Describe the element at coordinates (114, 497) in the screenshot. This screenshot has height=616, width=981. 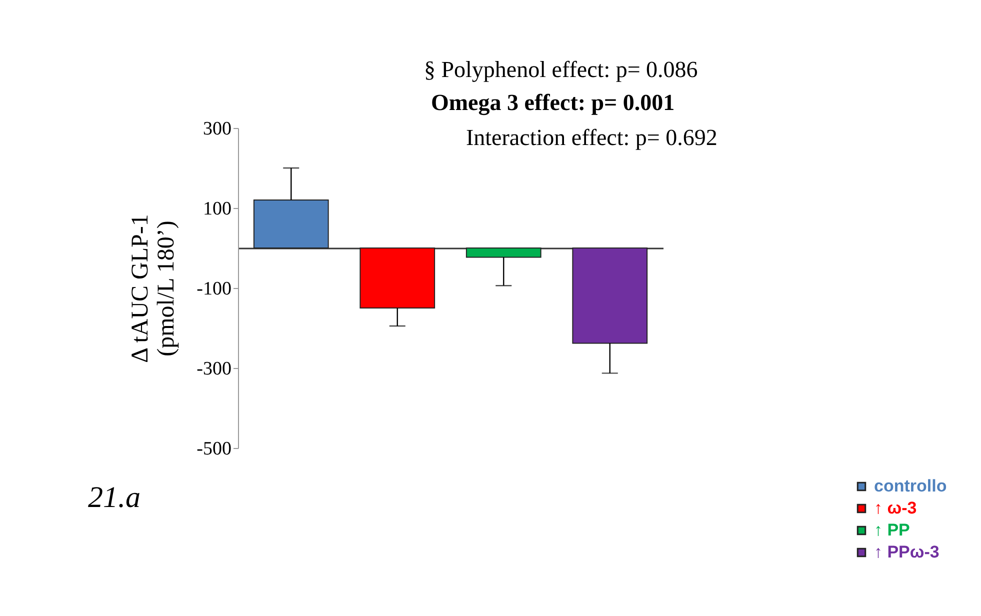
I see `text: 21.a` at that location.